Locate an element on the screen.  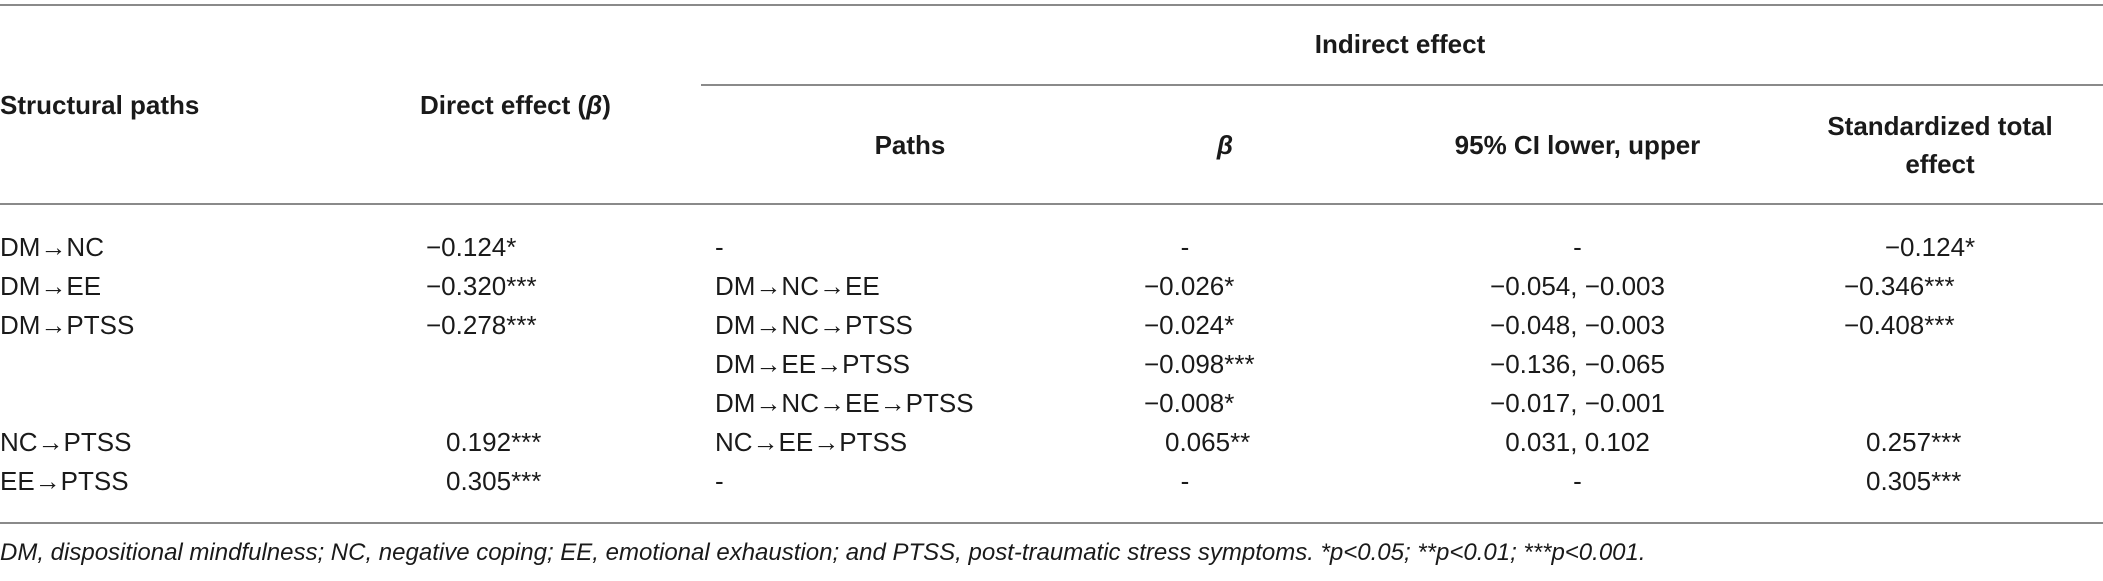
header-indirect-effect: Indirect effect is located at coordinates (1400, 44).